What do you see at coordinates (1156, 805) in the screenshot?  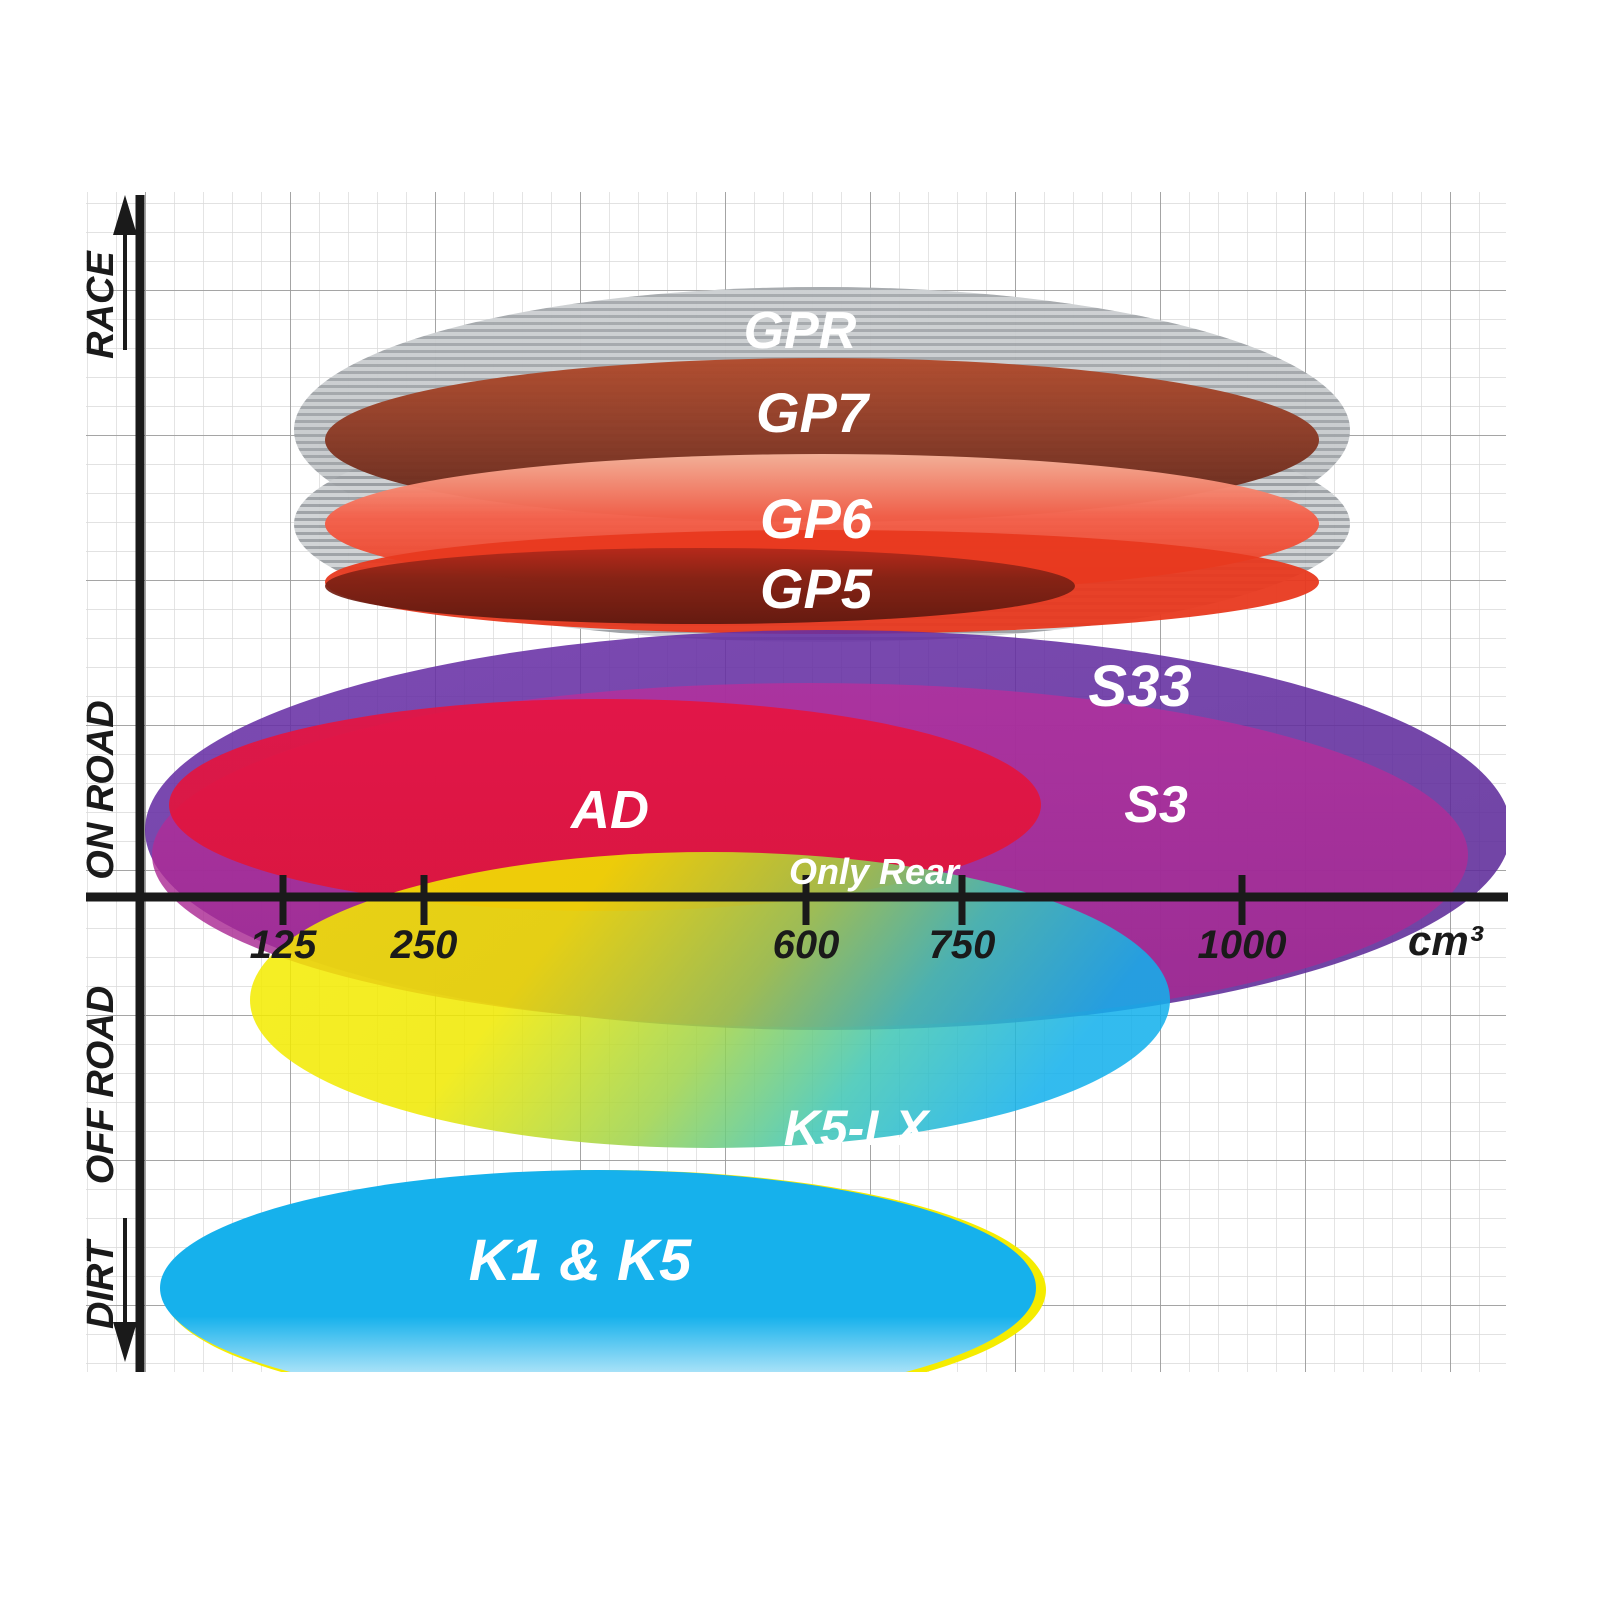 I see `label-s3: S3` at bounding box center [1156, 805].